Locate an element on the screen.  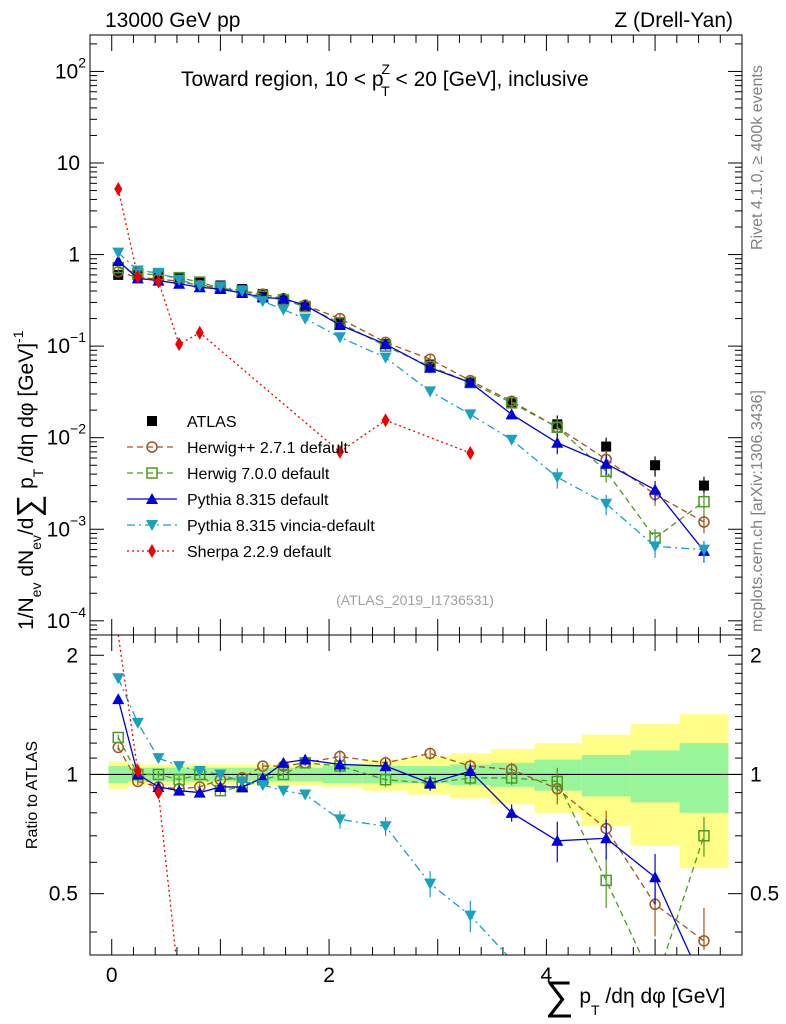
legend-entry: Herwig++ 2.7.1 default is located at coordinates (238, 448).